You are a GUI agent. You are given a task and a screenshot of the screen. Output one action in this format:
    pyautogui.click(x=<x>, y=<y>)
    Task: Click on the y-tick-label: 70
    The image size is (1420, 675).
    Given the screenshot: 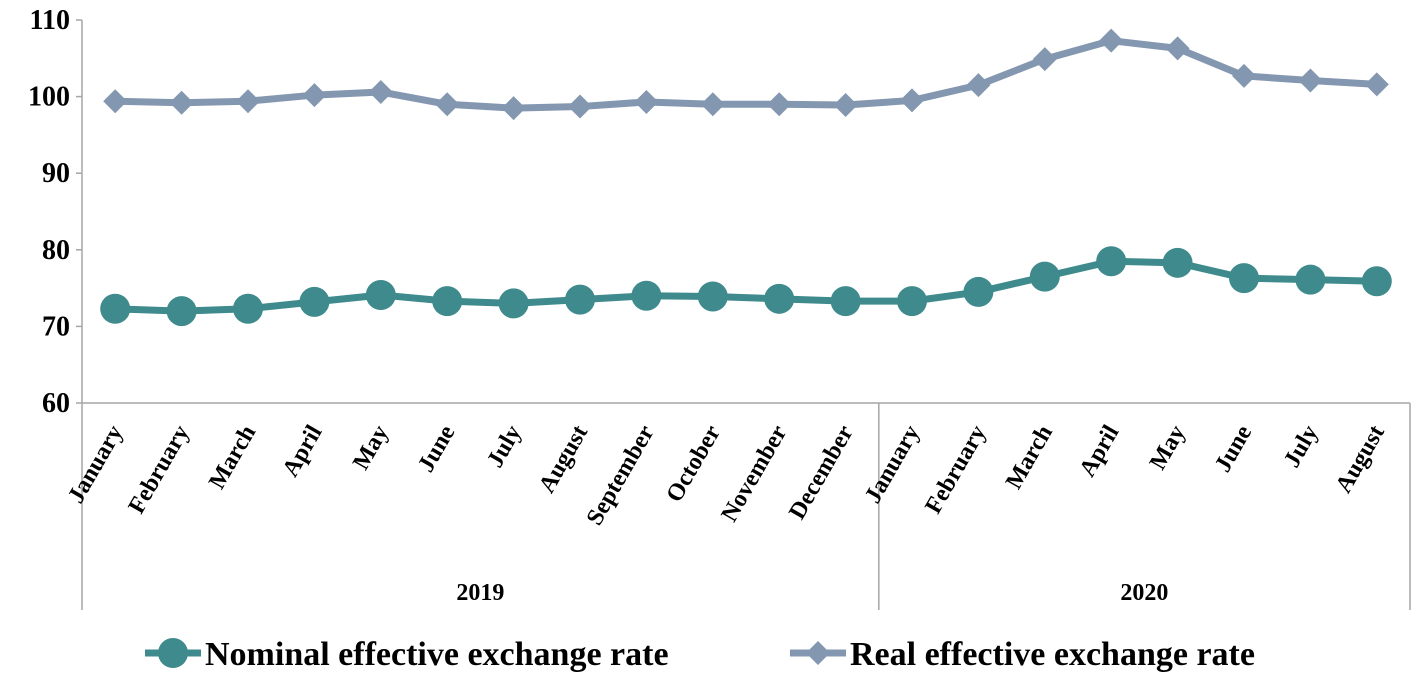 What is the action you would take?
    pyautogui.click(x=56, y=326)
    